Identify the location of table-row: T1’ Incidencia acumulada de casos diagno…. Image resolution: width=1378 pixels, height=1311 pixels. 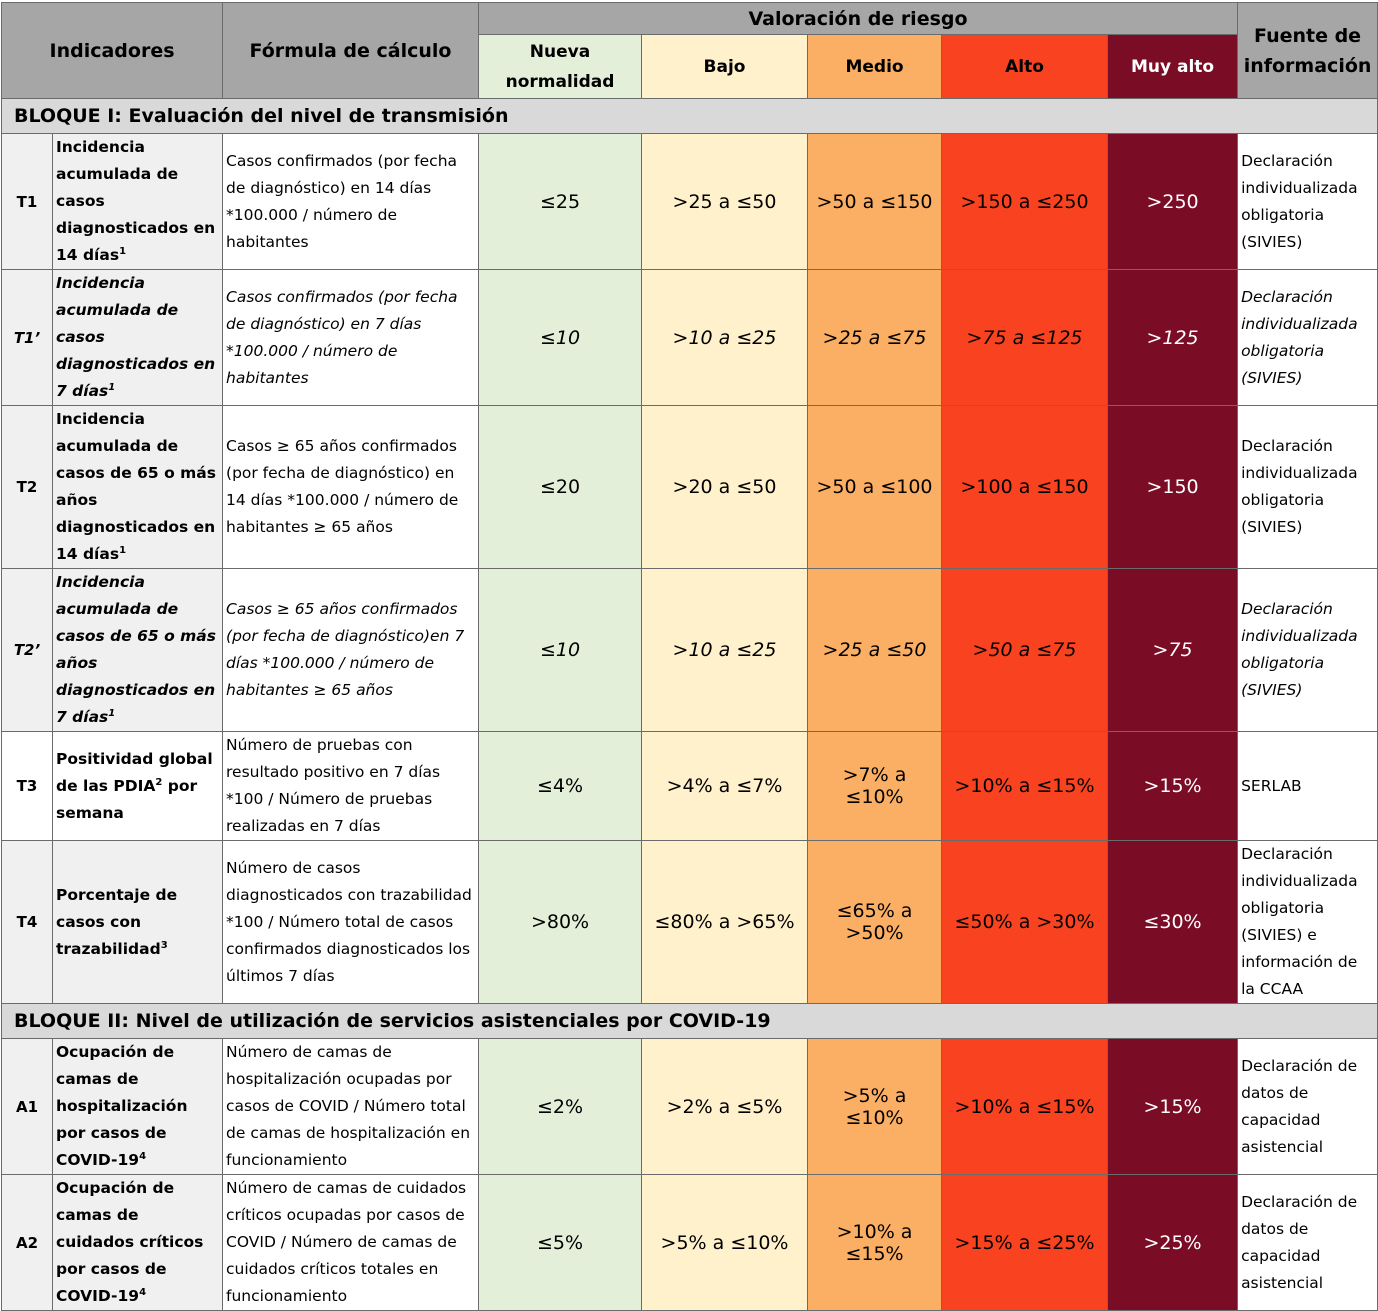
(689, 337).